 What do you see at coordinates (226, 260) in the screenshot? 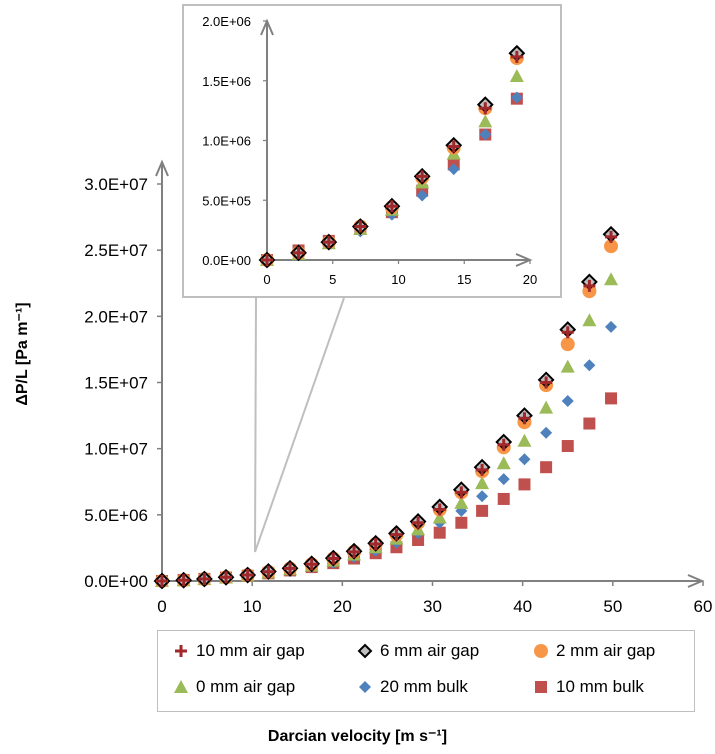
I see `inset-y-tick-label: 0.0E+00` at bounding box center [226, 260].